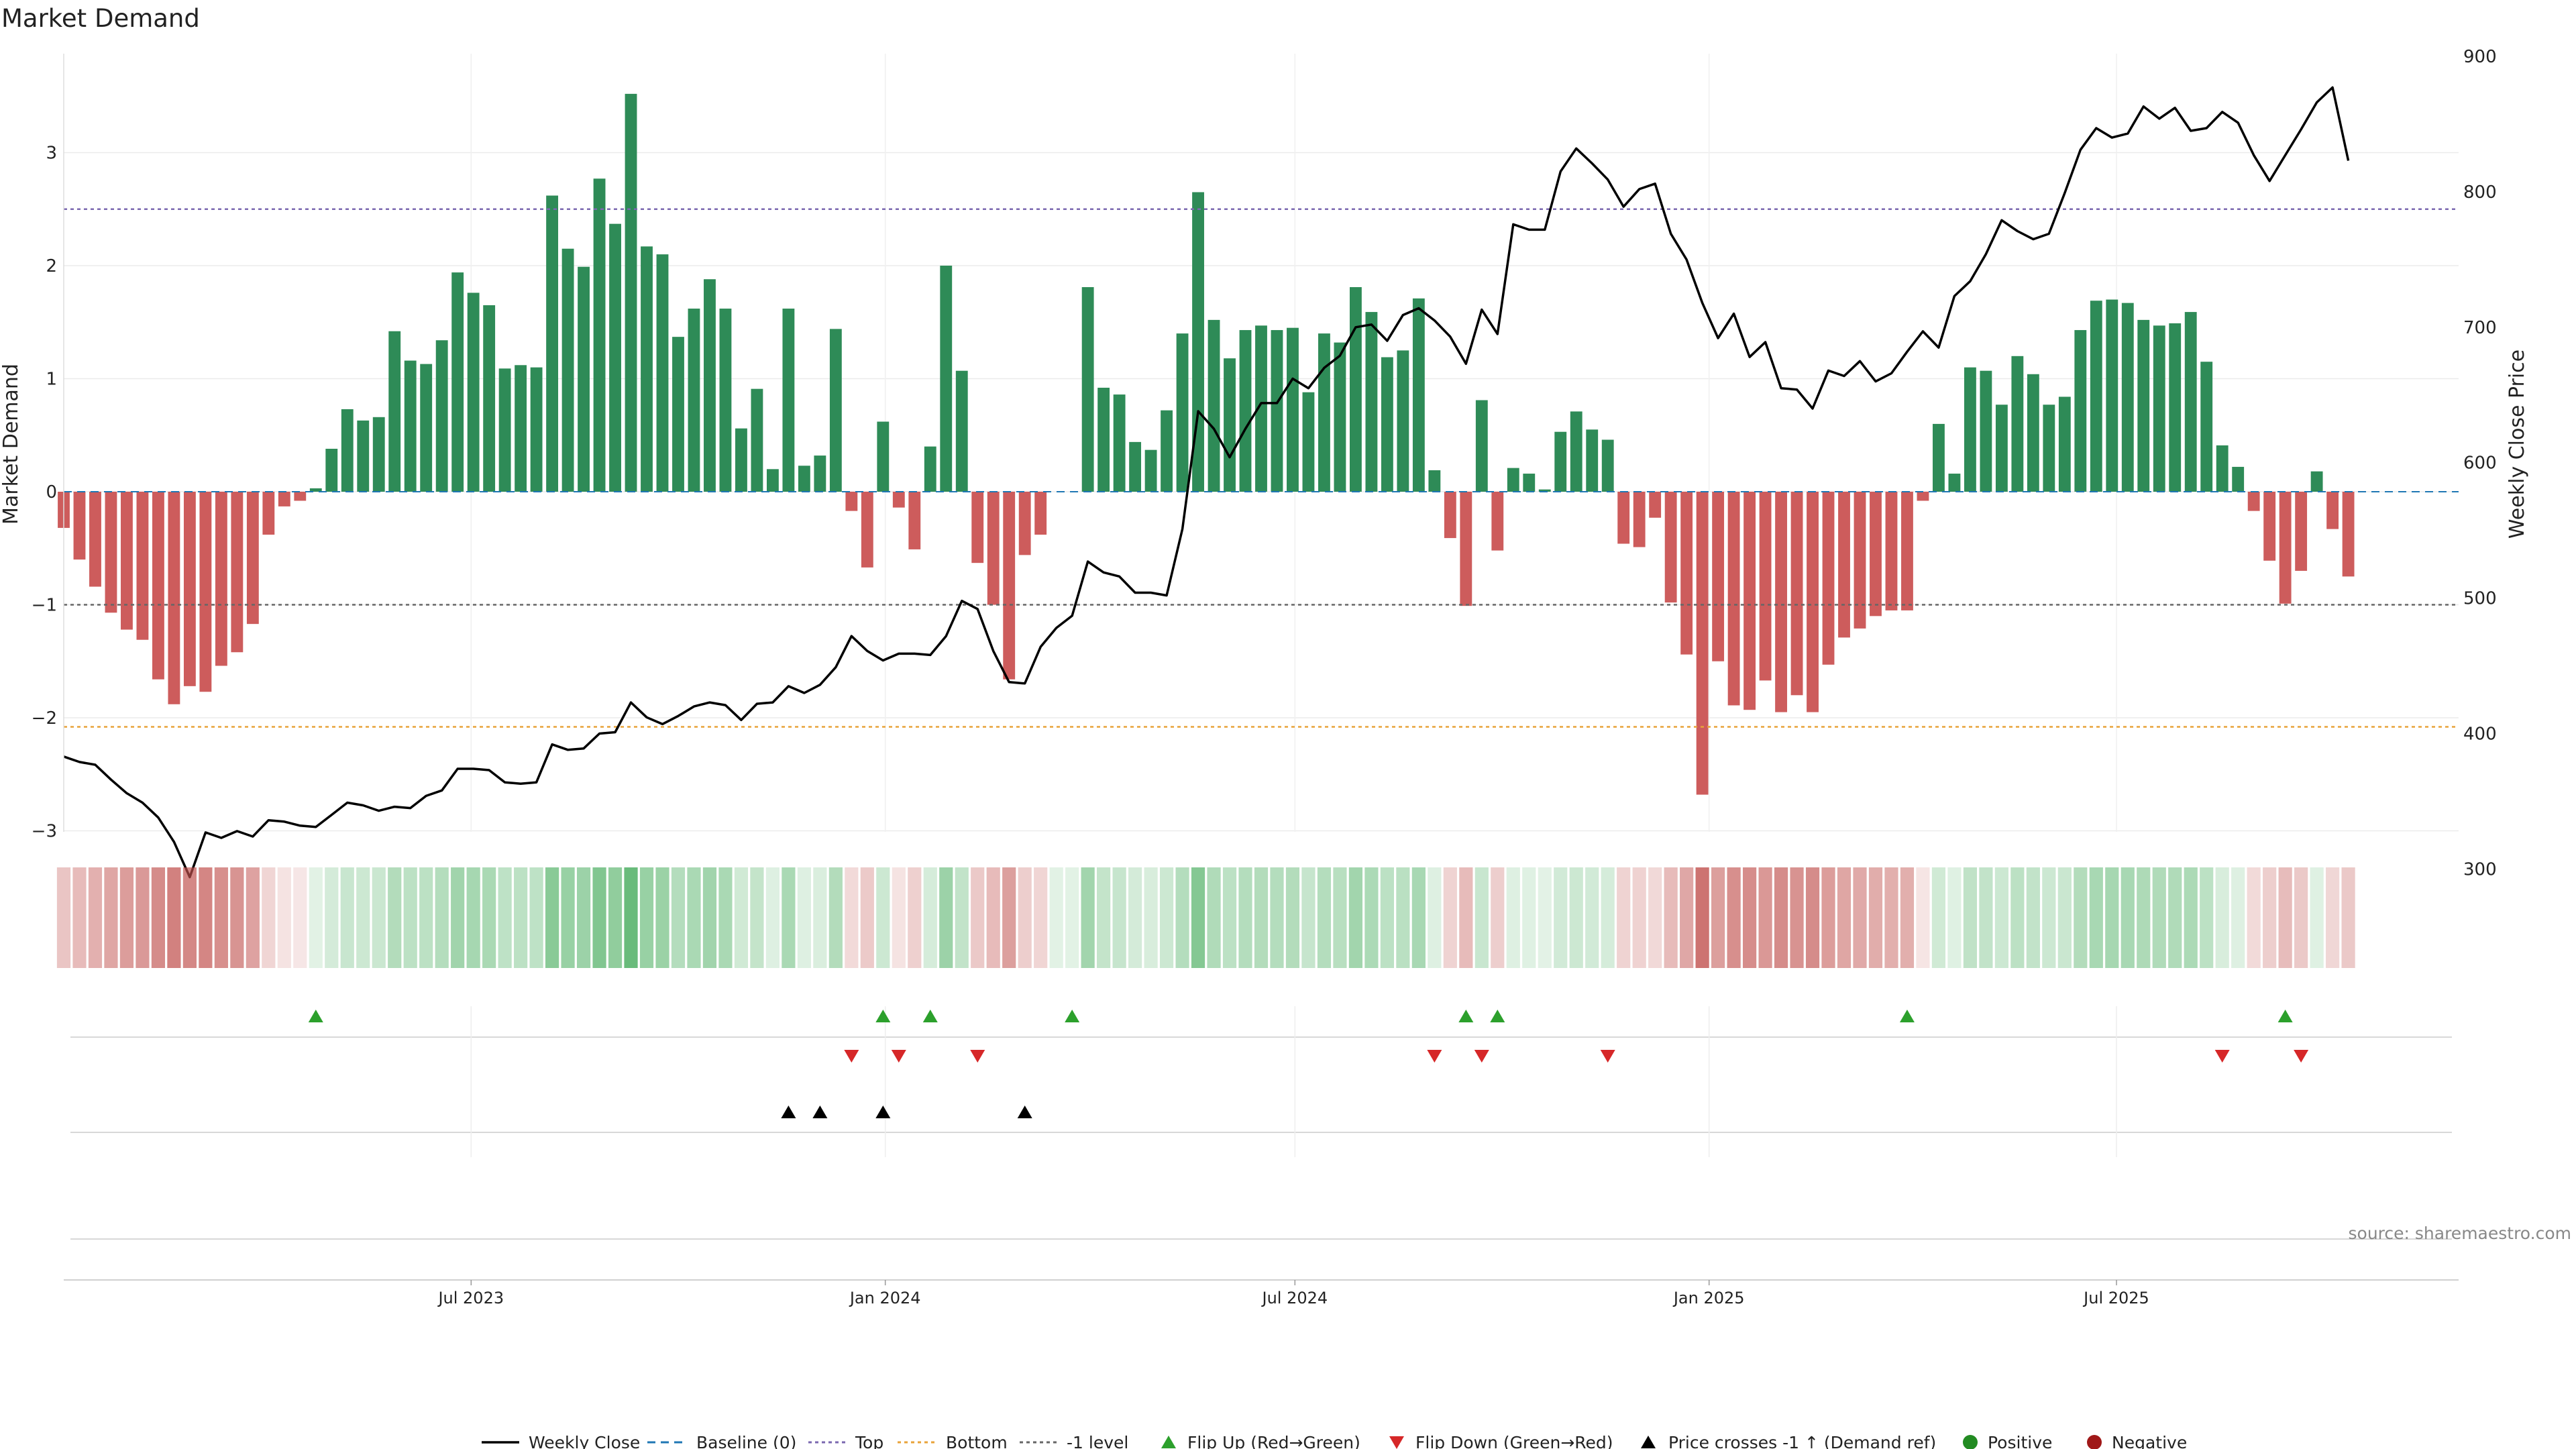 The width and height of the screenshot is (2576, 1449). What do you see at coordinates (977, 1441) in the screenshot?
I see `legend-label: Bottom` at bounding box center [977, 1441].